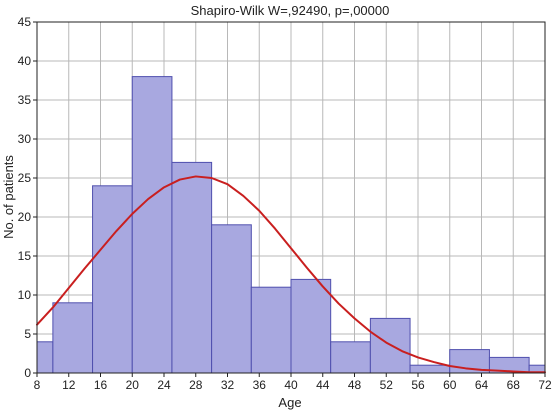  I want to click on x-tick-label-68: 68, so click(514, 385).